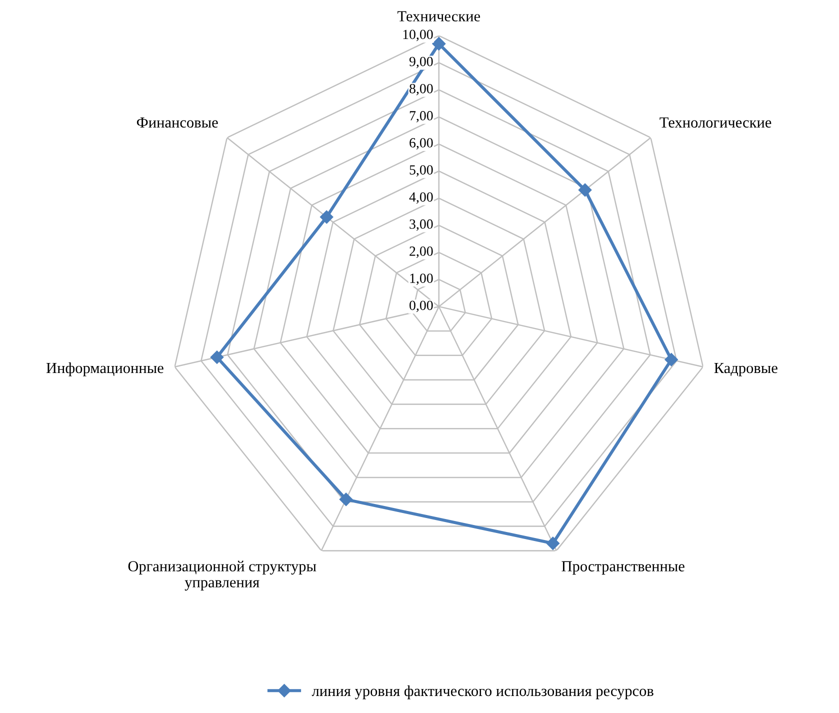 The image size is (839, 713). Describe the element at coordinates (421, 252) in the screenshot. I see `y-tick-label: 2,00` at that location.